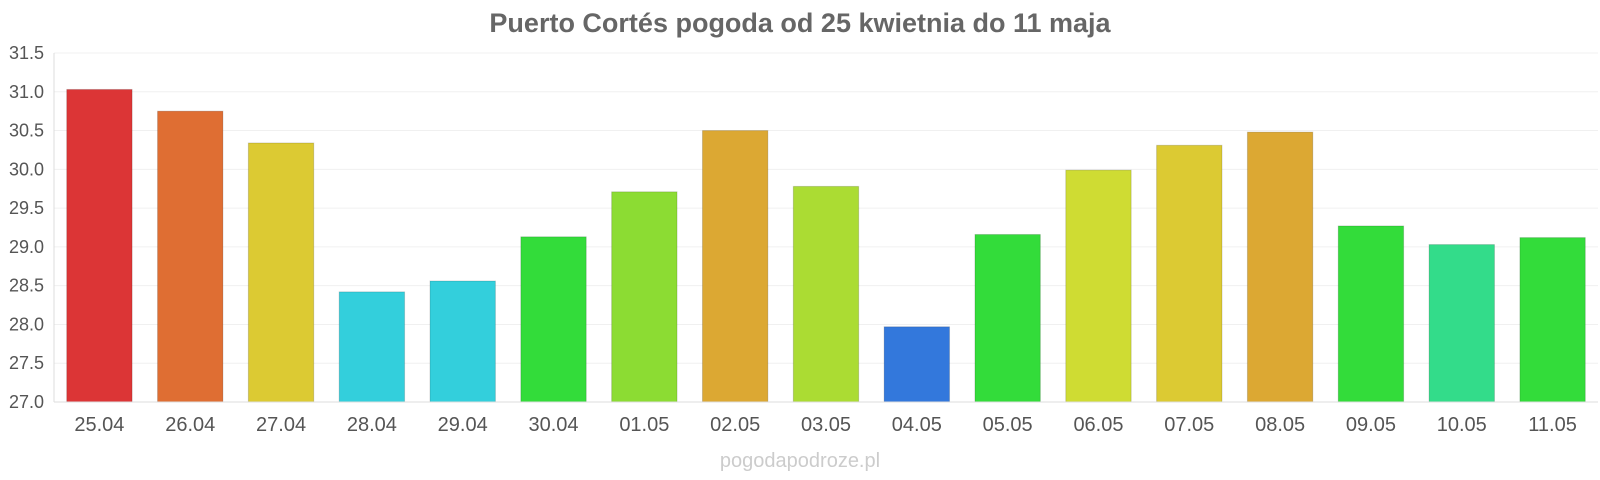 The height and width of the screenshot is (480, 1600). What do you see at coordinates (372, 347) in the screenshot?
I see `bar-28.04` at bounding box center [372, 347].